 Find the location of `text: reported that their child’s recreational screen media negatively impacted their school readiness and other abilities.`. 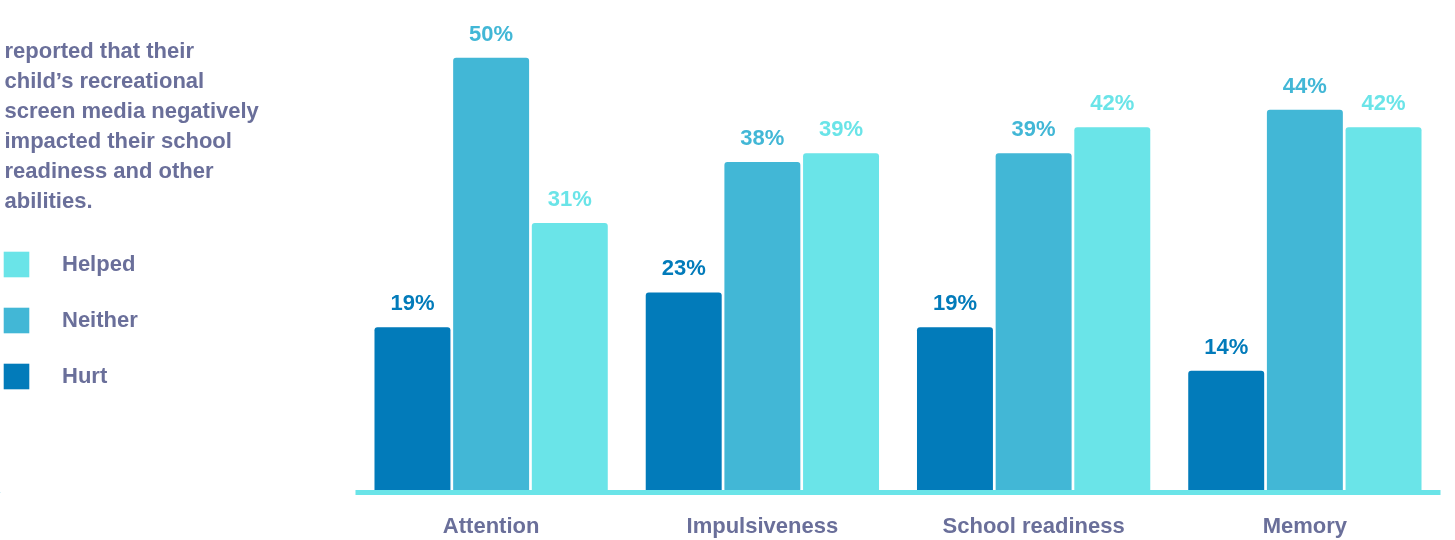

text: reported that their child’s recreational screen media negatively impacted their school readiness and other abilities. is located at coordinates (132, 125).